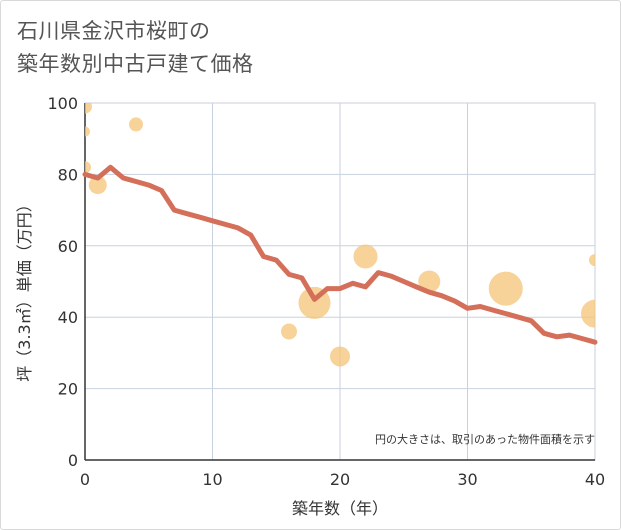 This screenshot has height=530, width=621. What do you see at coordinates (85, 479) in the screenshot?
I see `x-tick-label-0: 0` at bounding box center [85, 479].